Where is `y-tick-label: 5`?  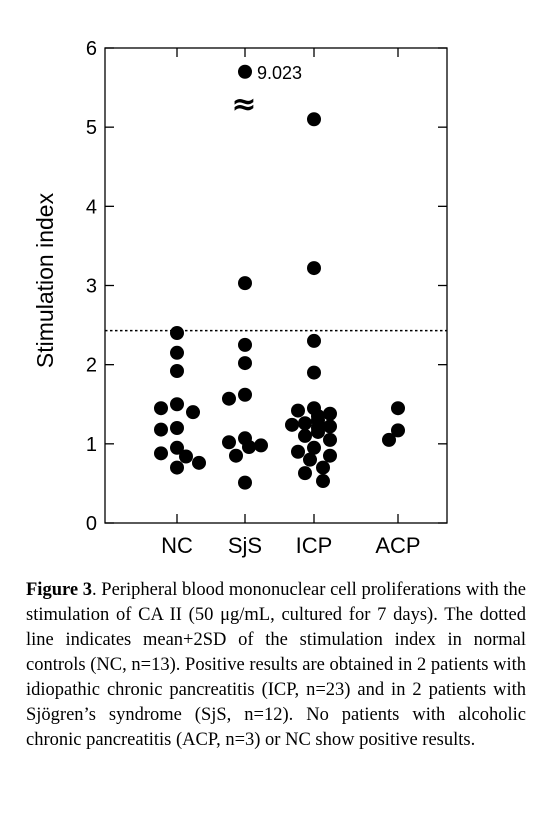
y-tick-label: 5 is located at coordinates (91, 128).